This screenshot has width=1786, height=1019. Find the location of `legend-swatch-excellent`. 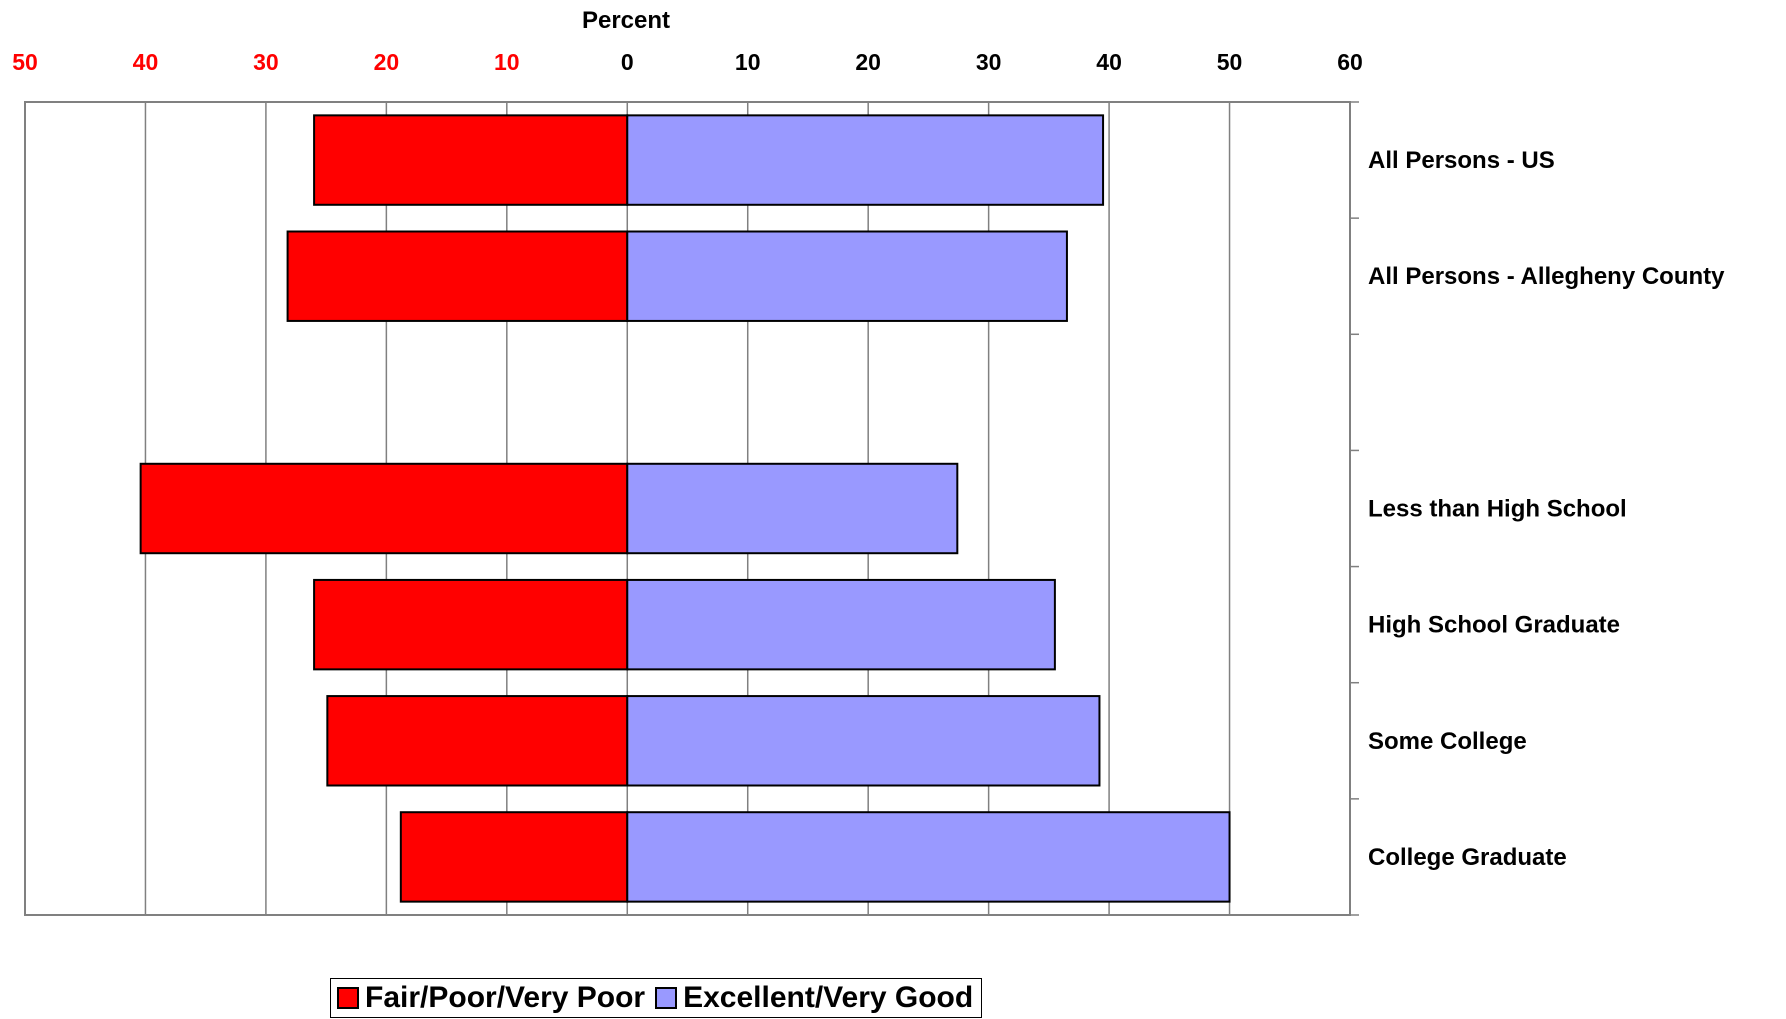

legend-swatch-excellent is located at coordinates (666, 998).